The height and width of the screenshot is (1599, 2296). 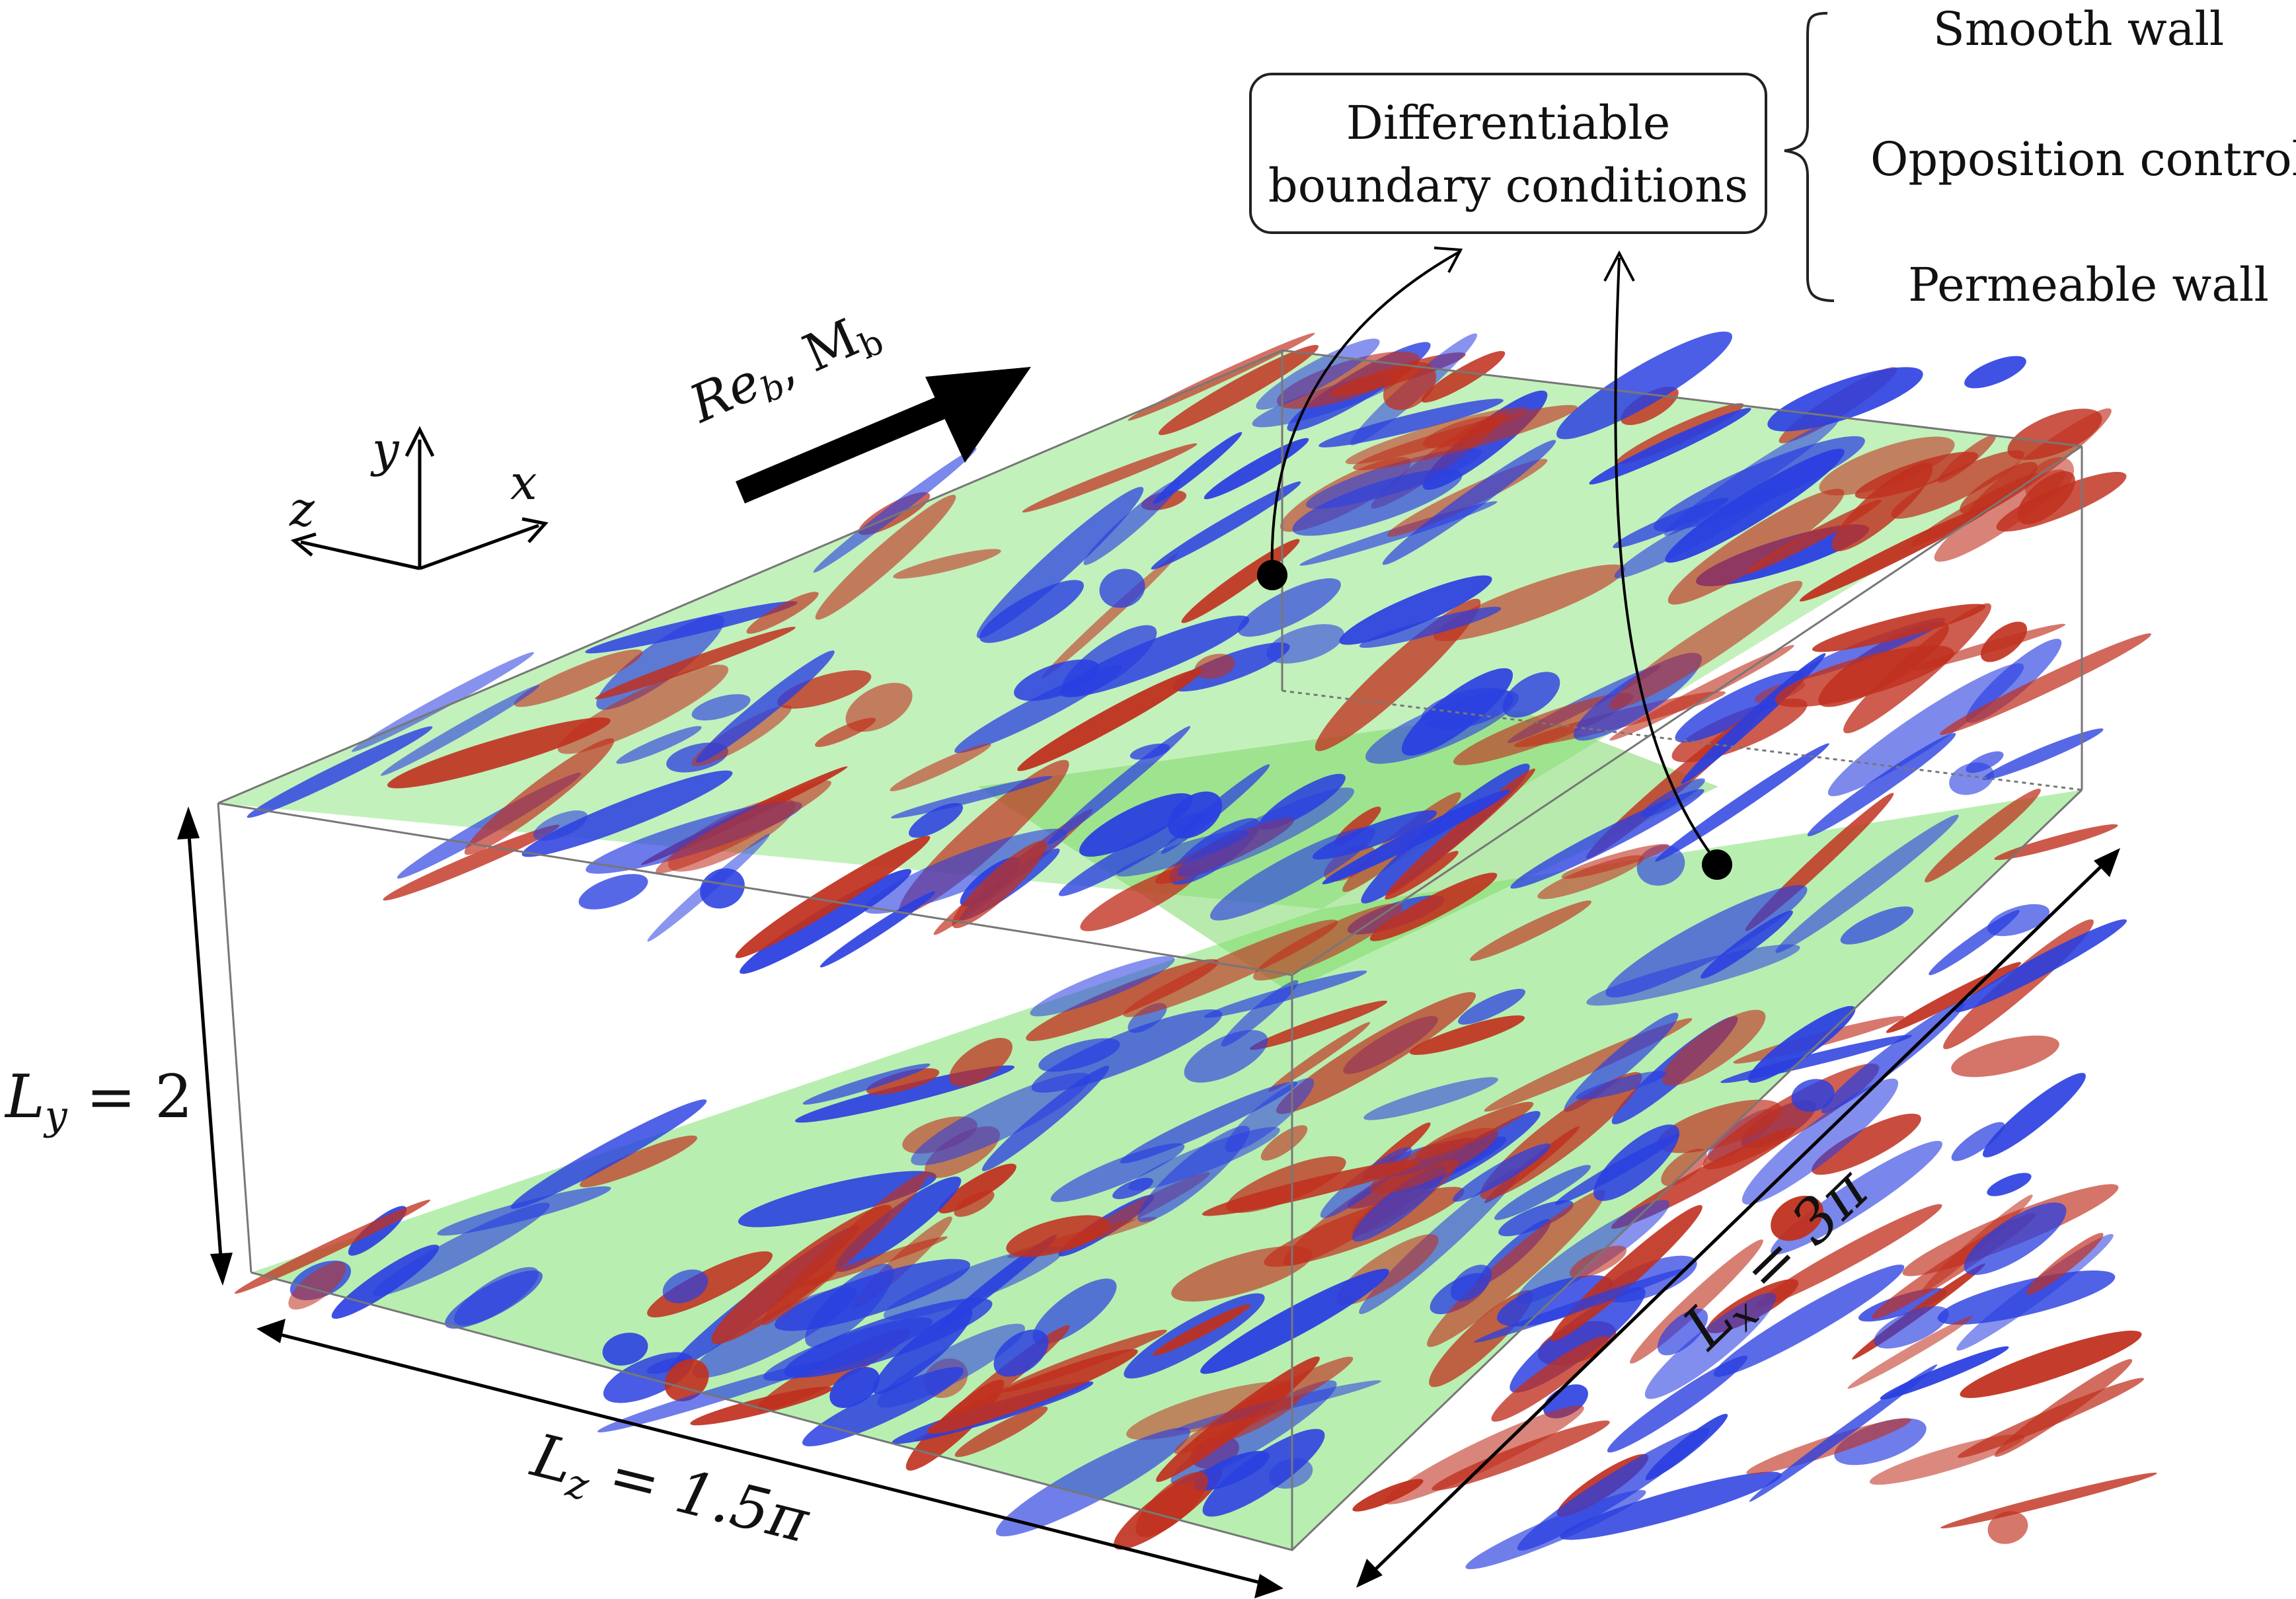 What do you see at coordinates (669, 1492) in the screenshot?
I see `lz-dimension-label: Lz = 1.5π` at bounding box center [669, 1492].